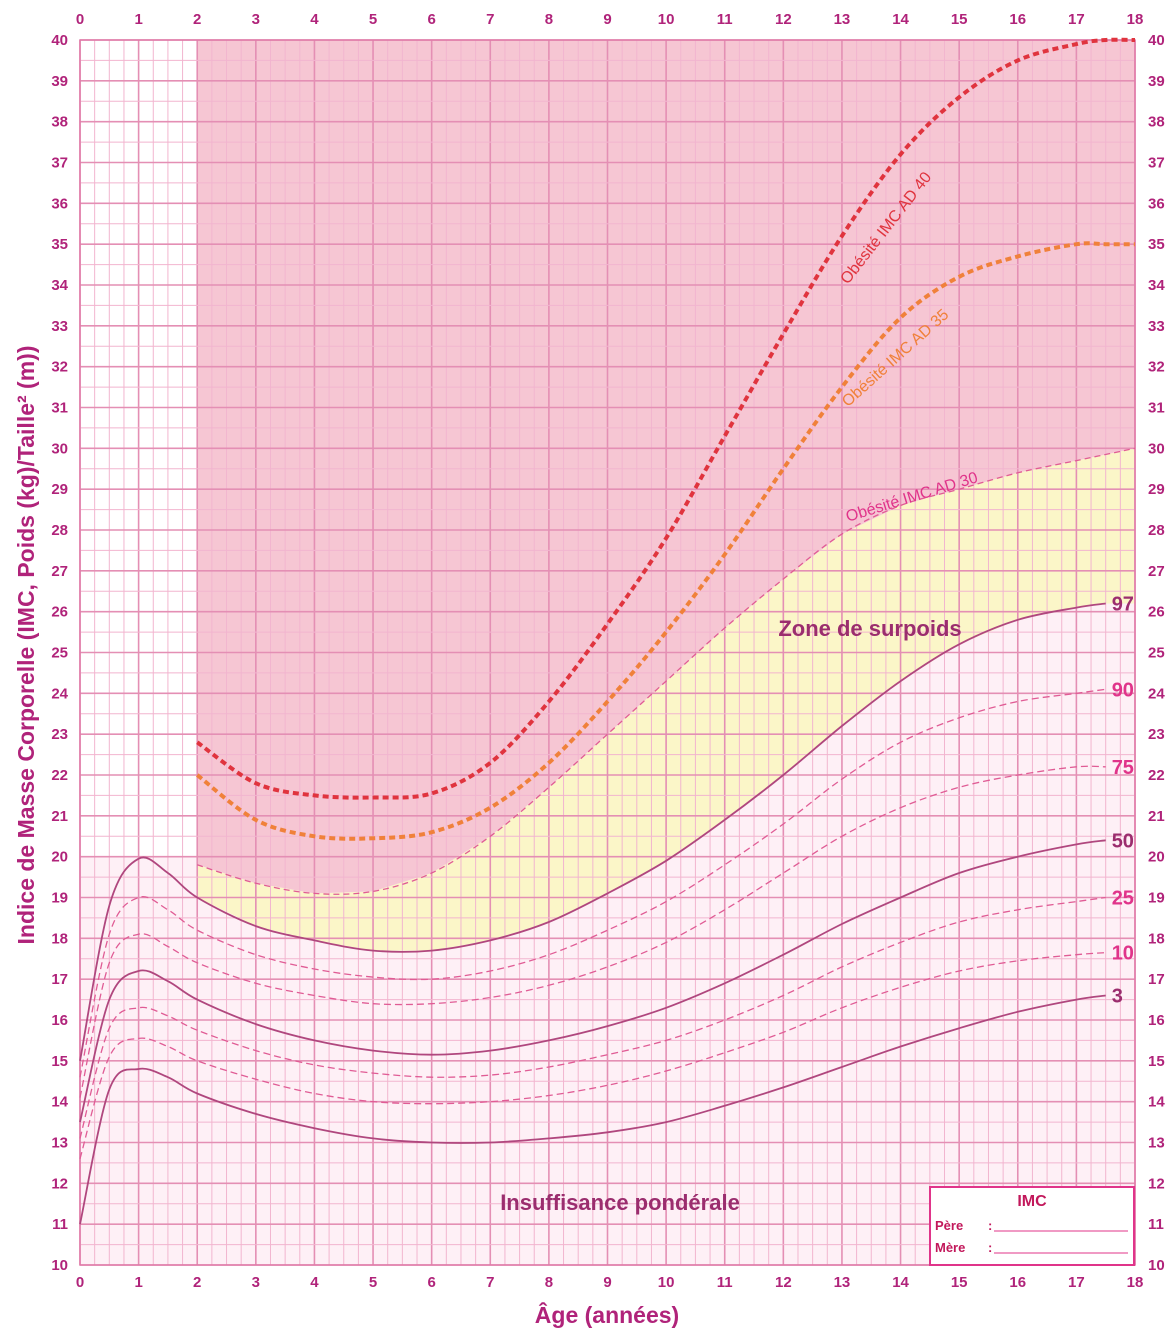 The width and height of the screenshot is (1175, 1337). What do you see at coordinates (783, 1282) in the screenshot?
I see `x-tick-label-bottom: 12` at bounding box center [783, 1282].